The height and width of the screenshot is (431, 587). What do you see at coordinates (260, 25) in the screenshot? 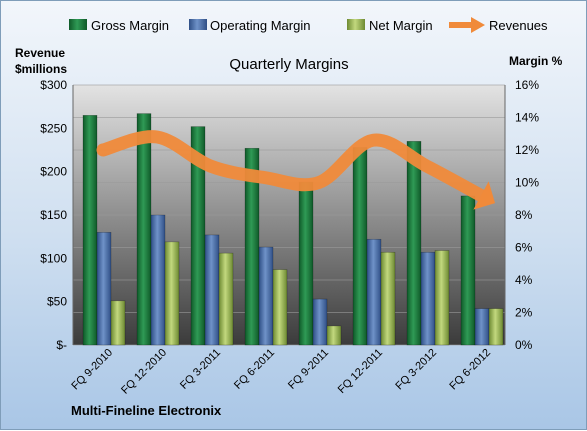
I see `legend-label-operating-margin: Operating Margin` at bounding box center [260, 25].